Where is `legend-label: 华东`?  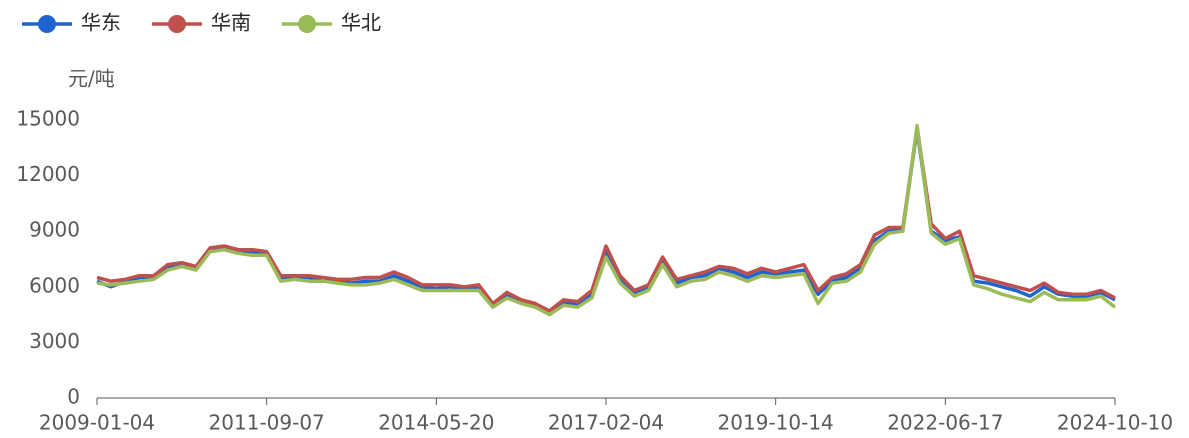 legend-label: 华东 is located at coordinates (101, 23).